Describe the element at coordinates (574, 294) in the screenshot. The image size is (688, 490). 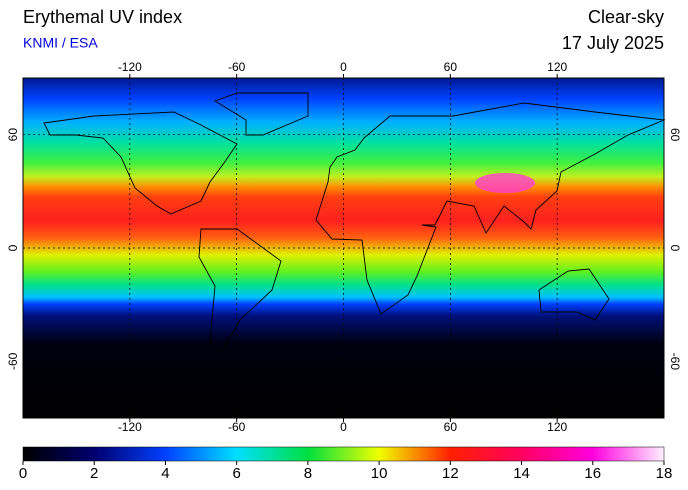
I see `australia` at that location.